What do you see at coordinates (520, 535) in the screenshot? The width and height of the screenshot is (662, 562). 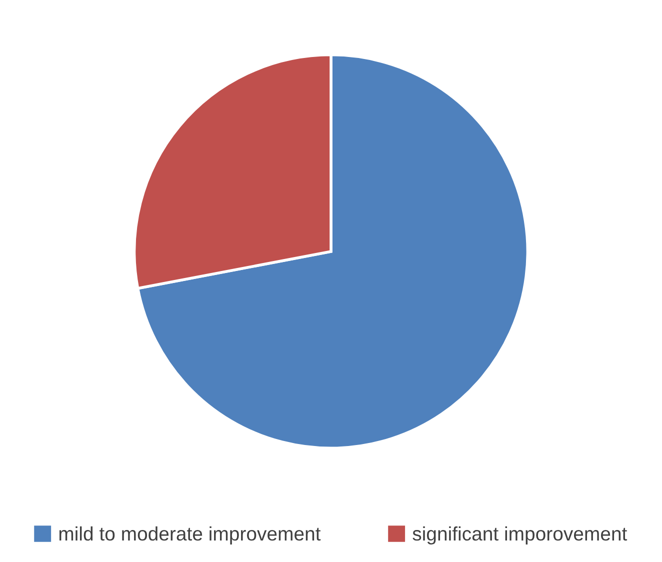 I see `legend-label: significant imporovement` at bounding box center [520, 535].